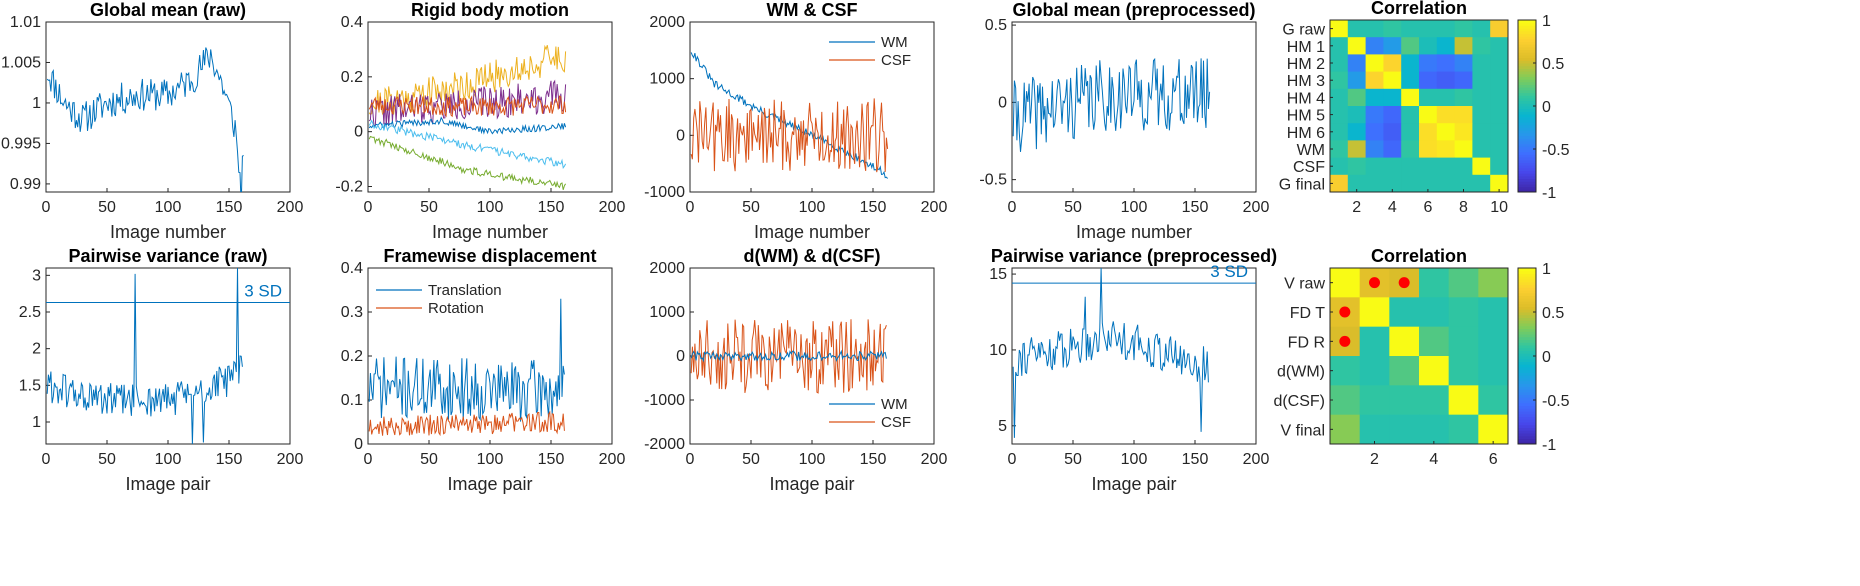 The height and width of the screenshot is (586, 1860). I want to click on x-tick-label: 2, so click(1356, 207).